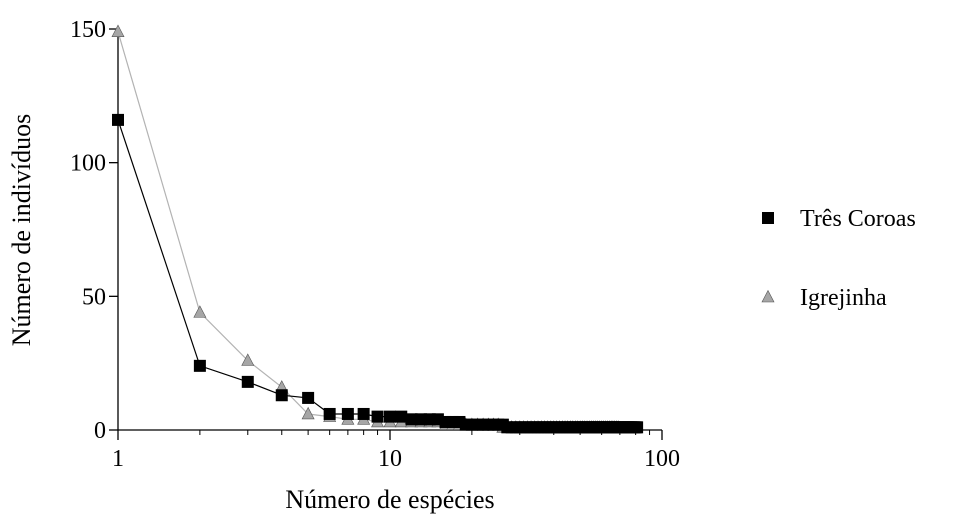 Image resolution: width=956 pixels, height=519 pixels. I want to click on legend: Três Coroas Igrejinha, so click(838, 258).